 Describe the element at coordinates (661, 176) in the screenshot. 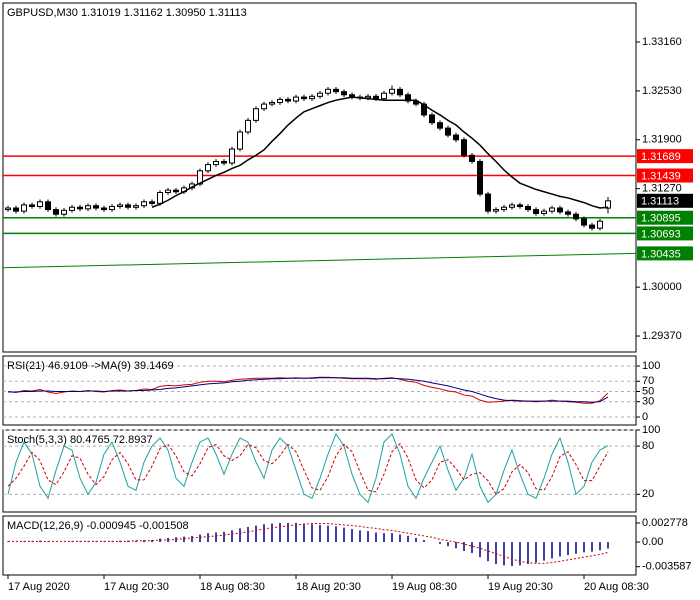

I see `price-tag-label: 1.31439` at that location.